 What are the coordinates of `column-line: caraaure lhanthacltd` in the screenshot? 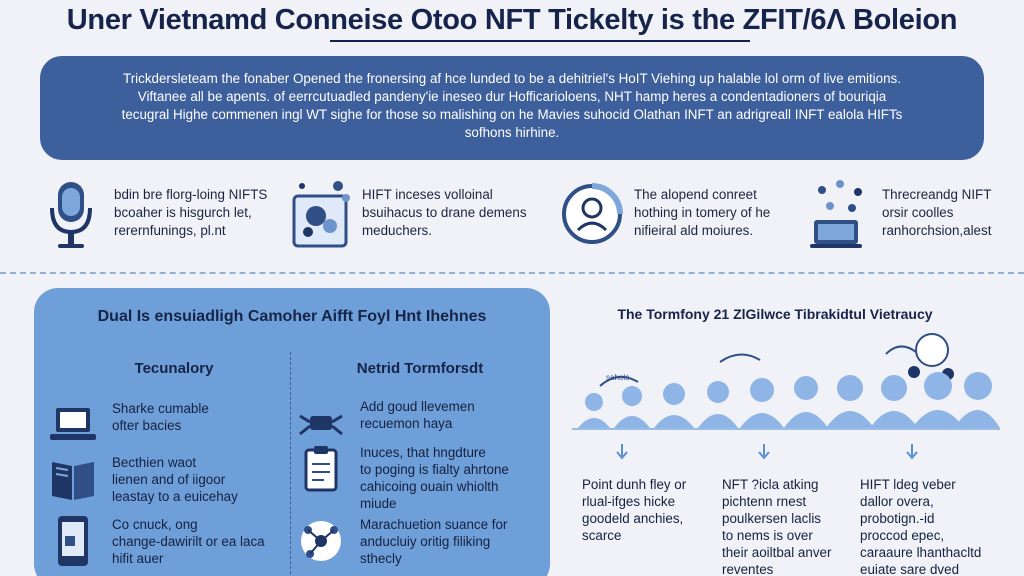 It's located at (921, 552).